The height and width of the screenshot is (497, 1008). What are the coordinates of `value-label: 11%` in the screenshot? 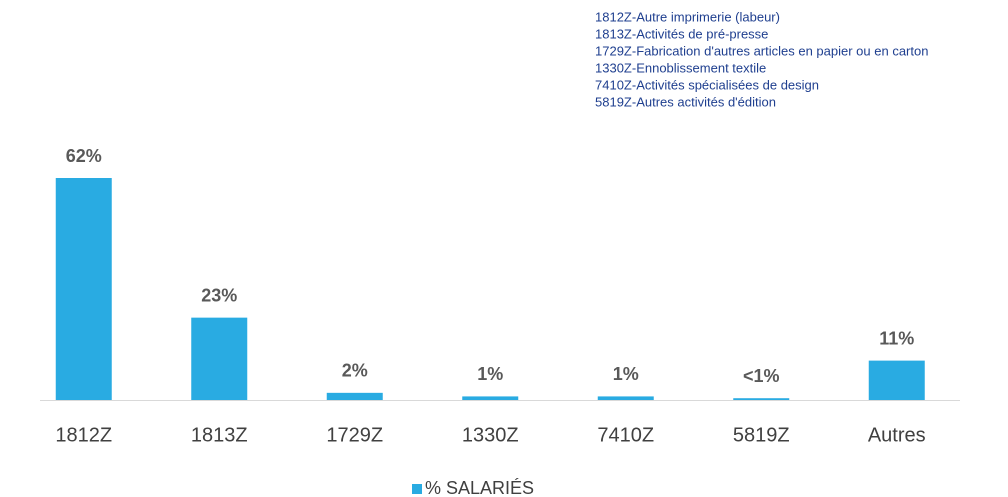 It's located at (896, 338).